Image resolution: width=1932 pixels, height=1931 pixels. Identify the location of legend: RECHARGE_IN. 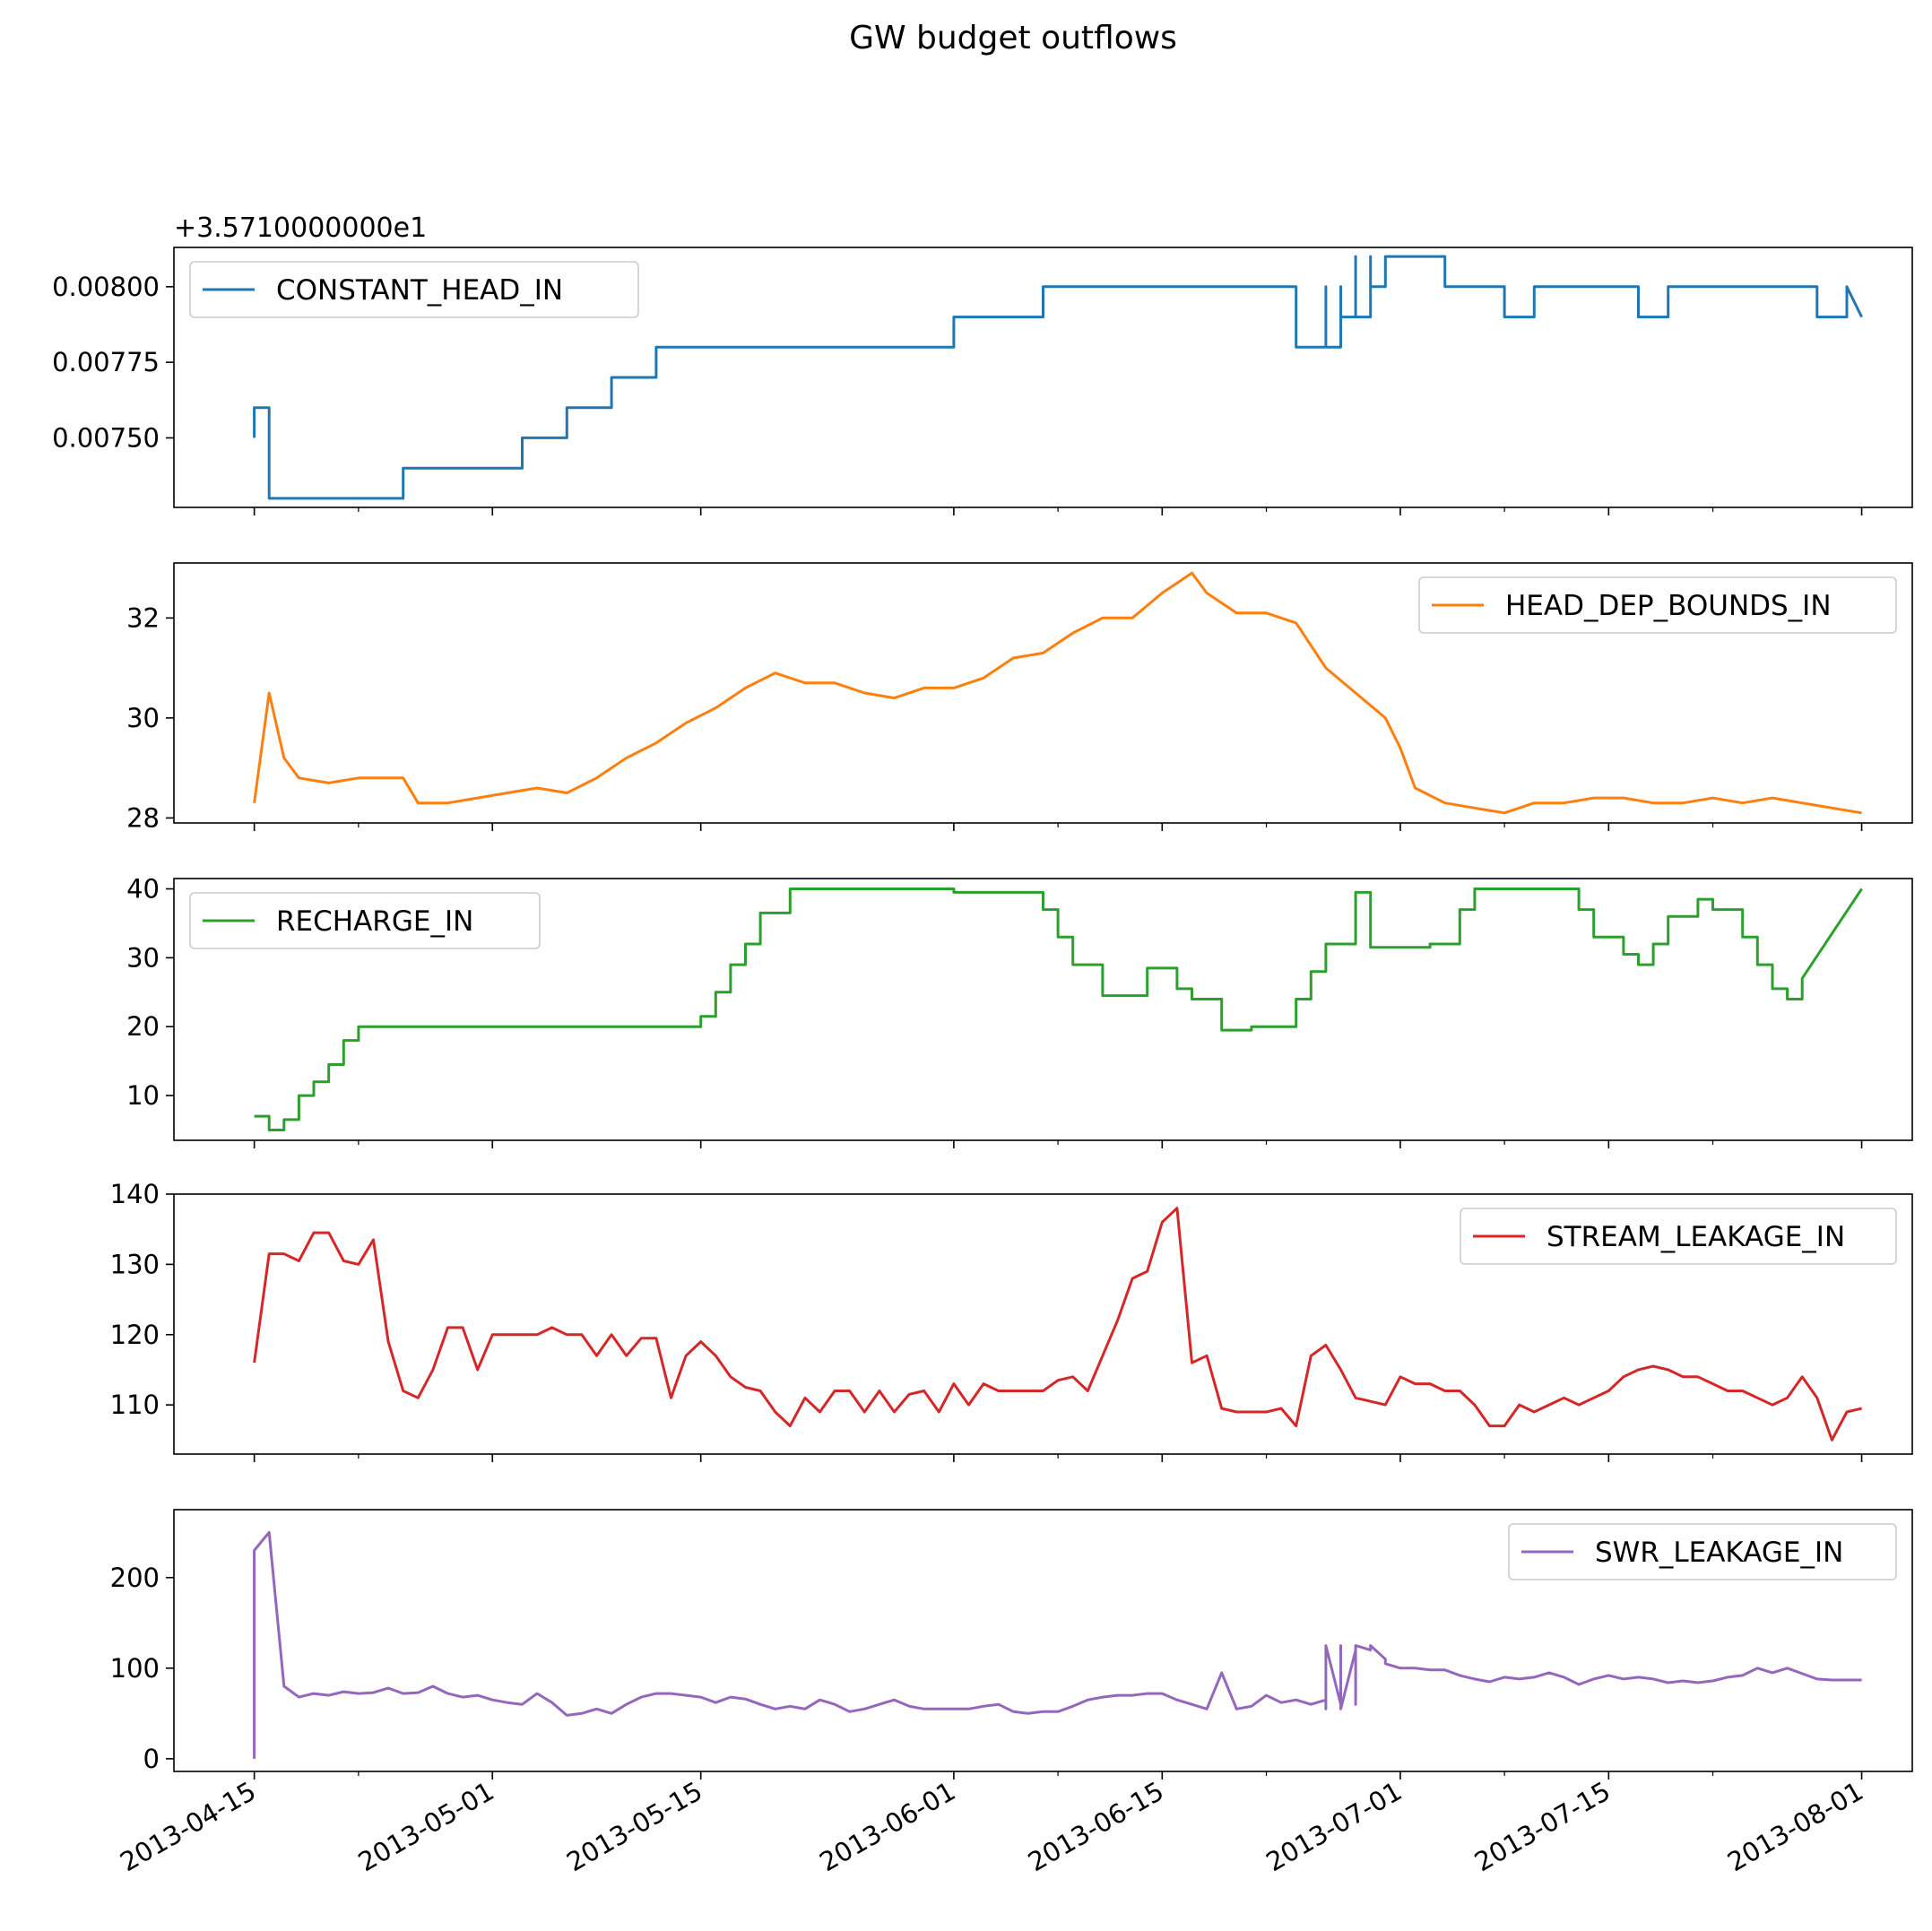
(365, 920).